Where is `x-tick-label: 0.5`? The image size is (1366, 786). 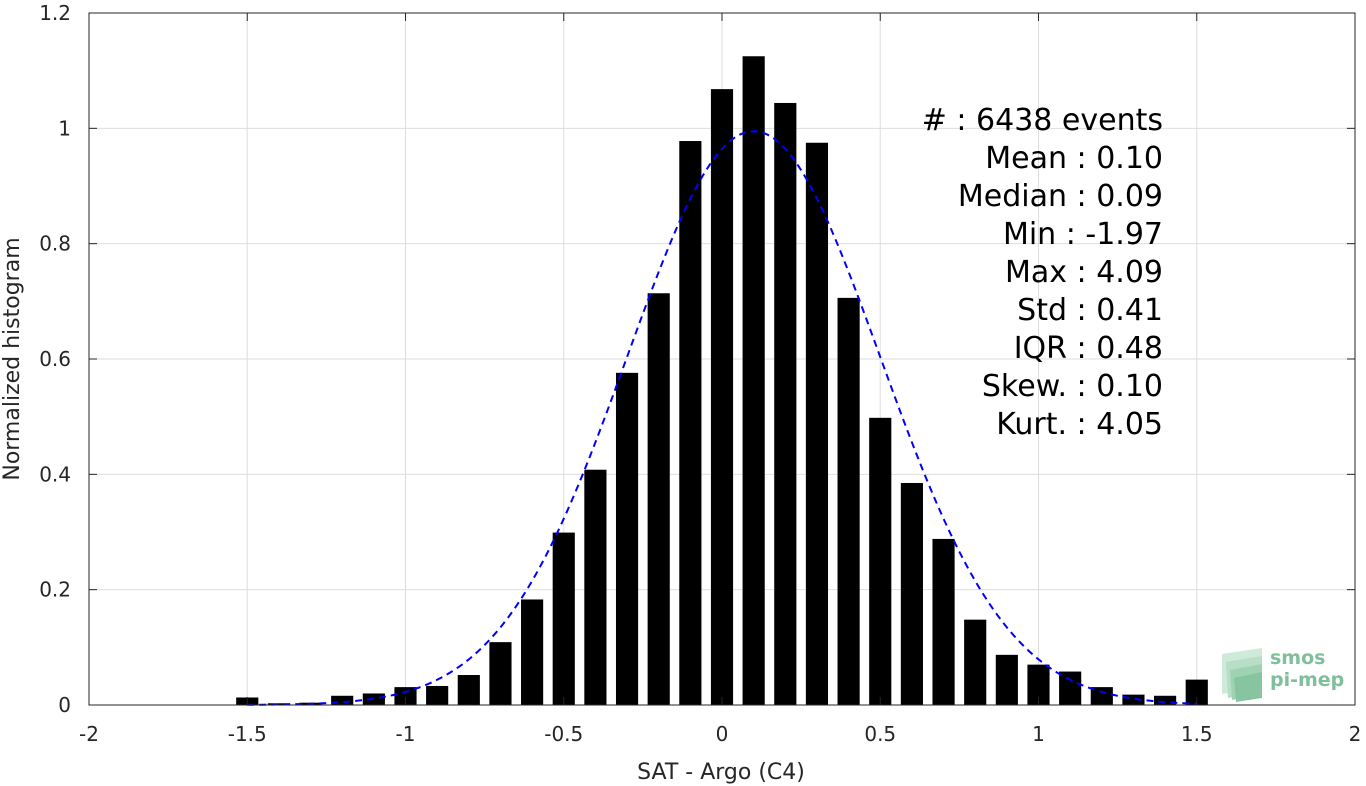
x-tick-label: 0.5 is located at coordinates (880, 734).